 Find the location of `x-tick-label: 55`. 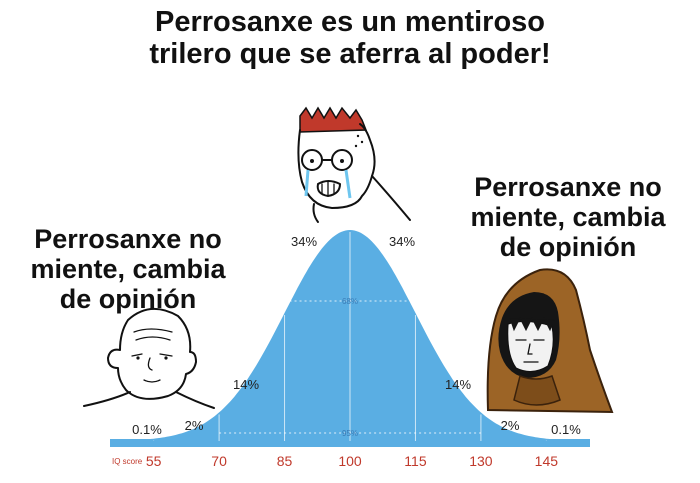

x-tick-label: 55 is located at coordinates (154, 461).